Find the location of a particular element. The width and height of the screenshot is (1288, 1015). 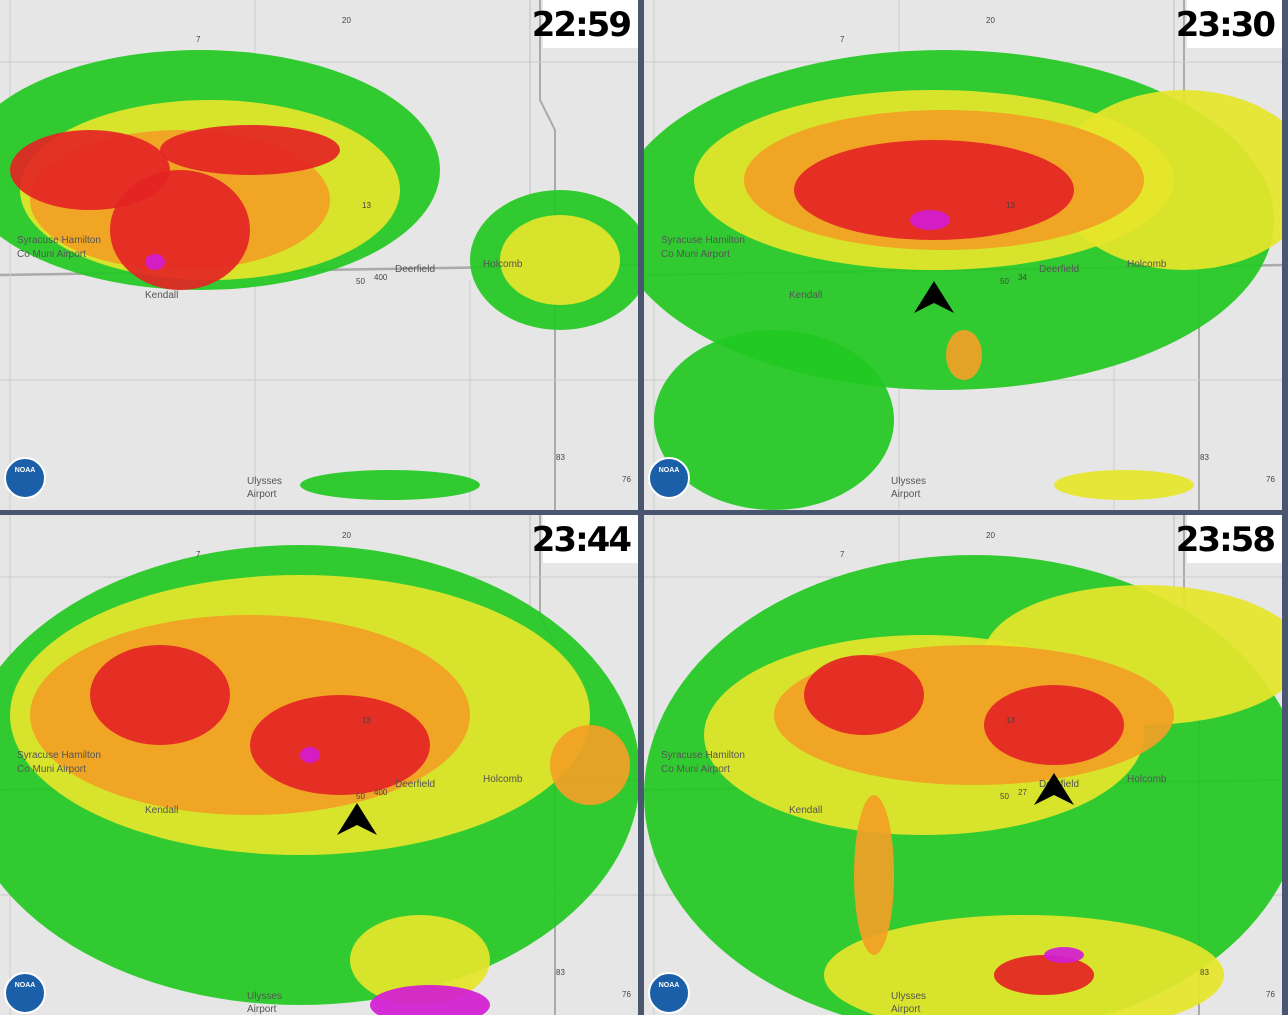

highway-label: 34 is located at coordinates (1022, 277).